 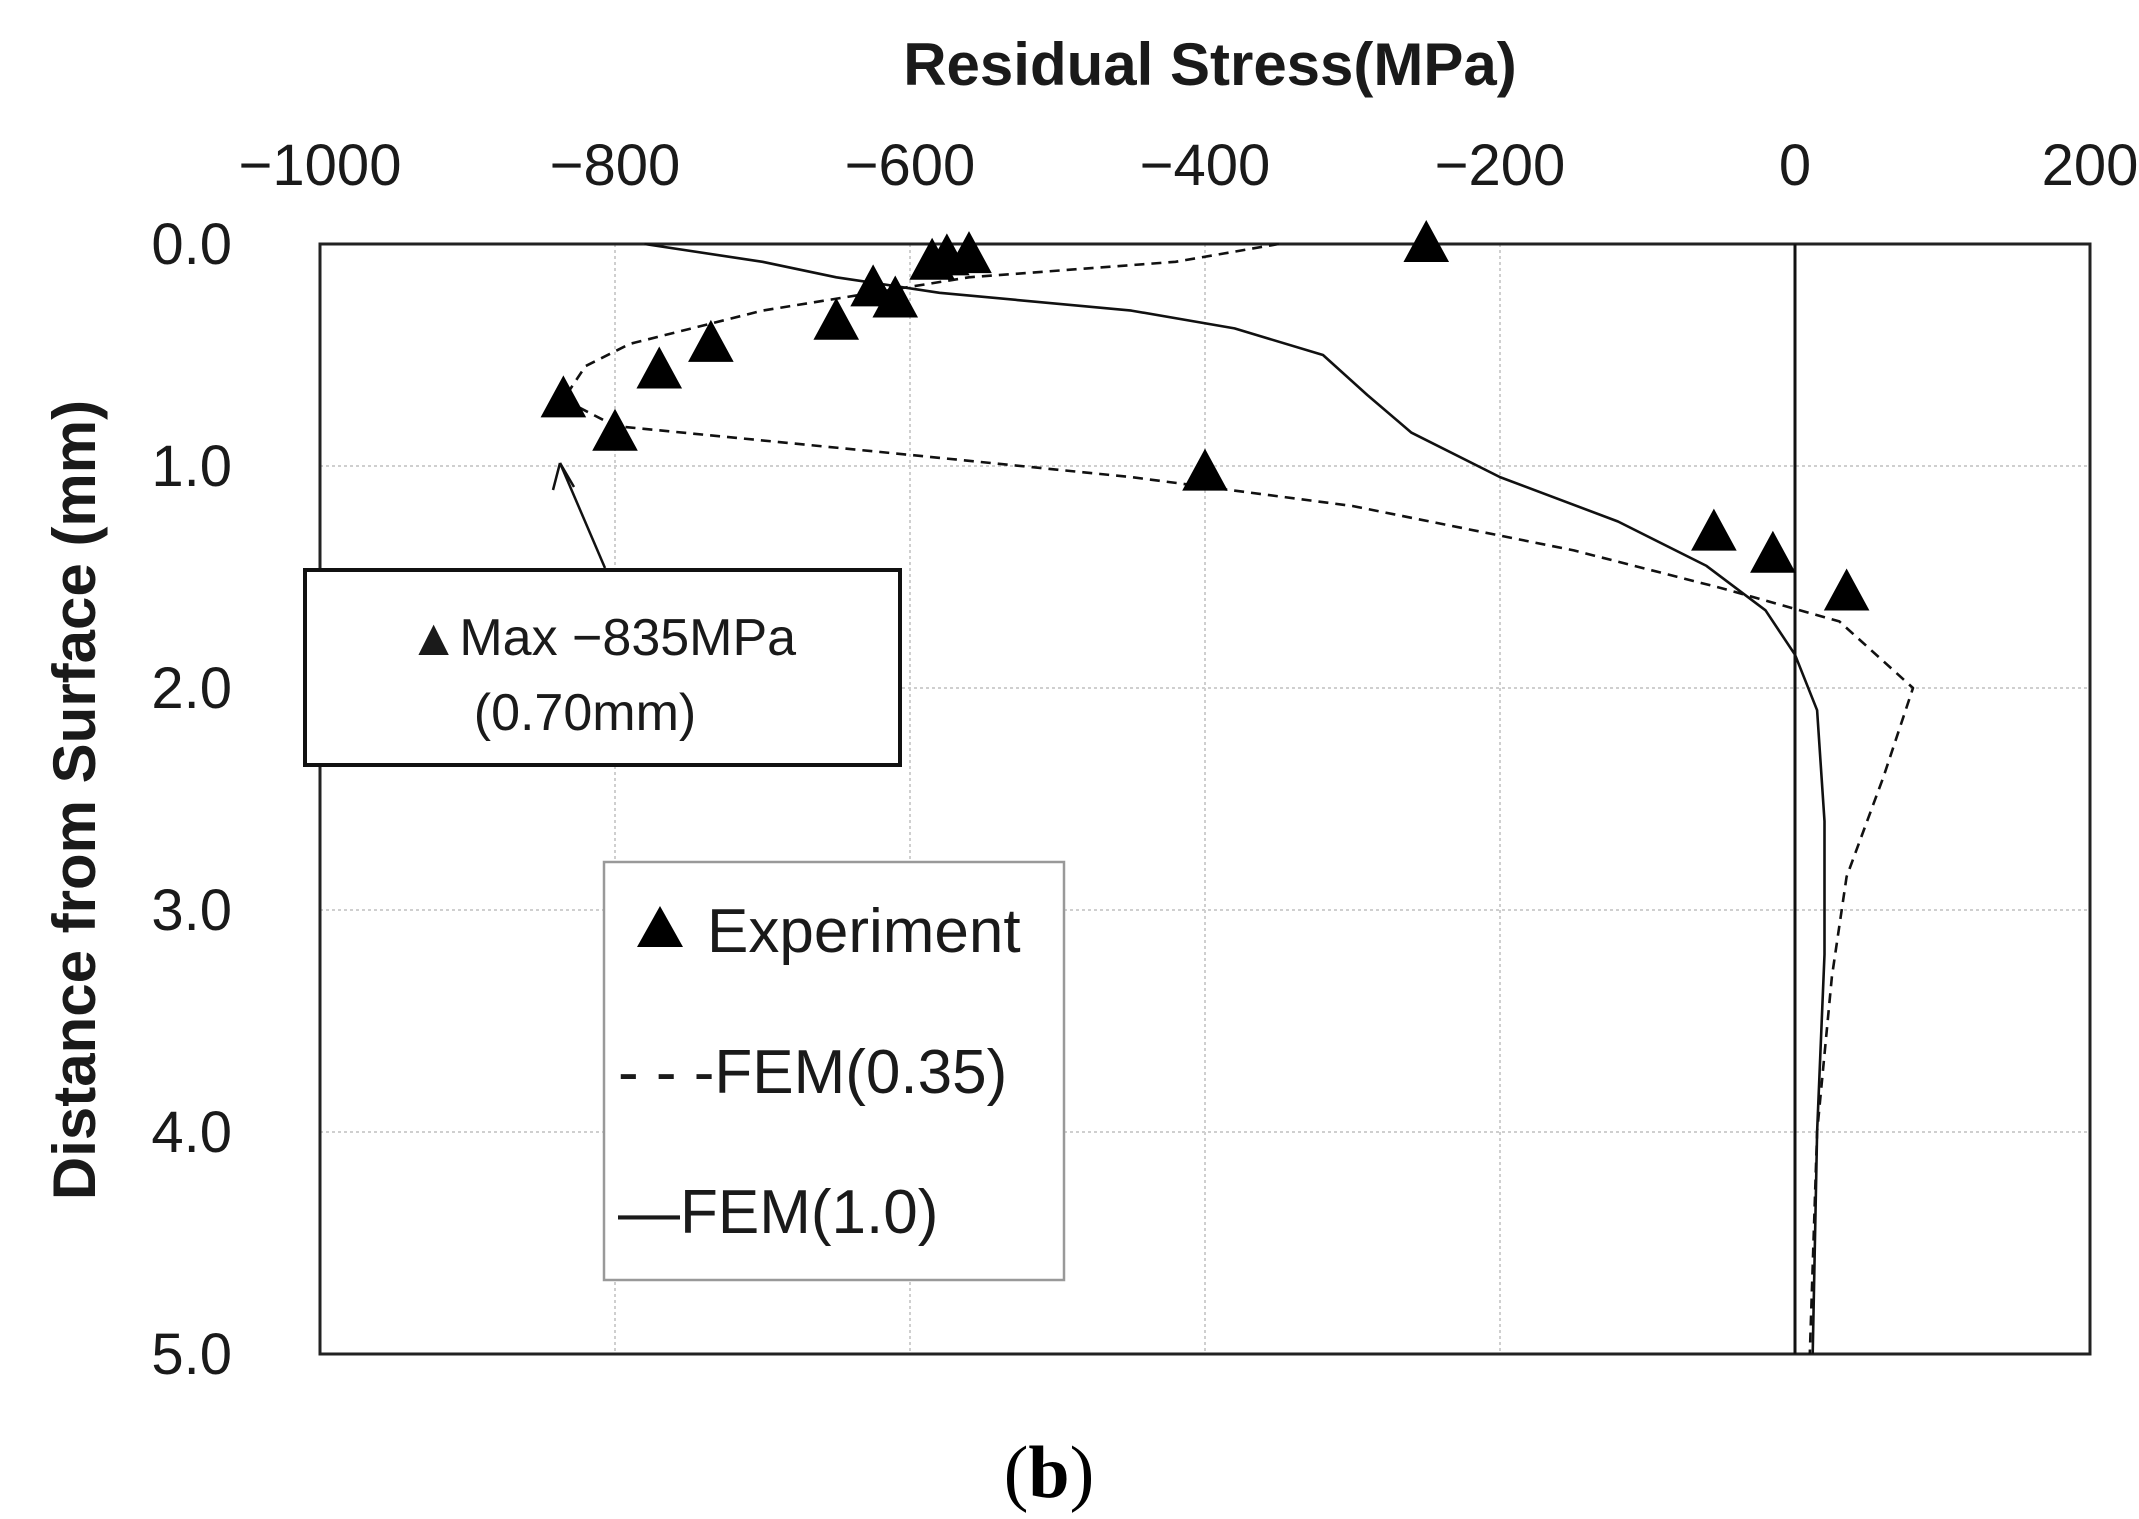 What do you see at coordinates (627, 638) in the screenshot?
I see `annotation-max-value: Max −835MPa` at bounding box center [627, 638].